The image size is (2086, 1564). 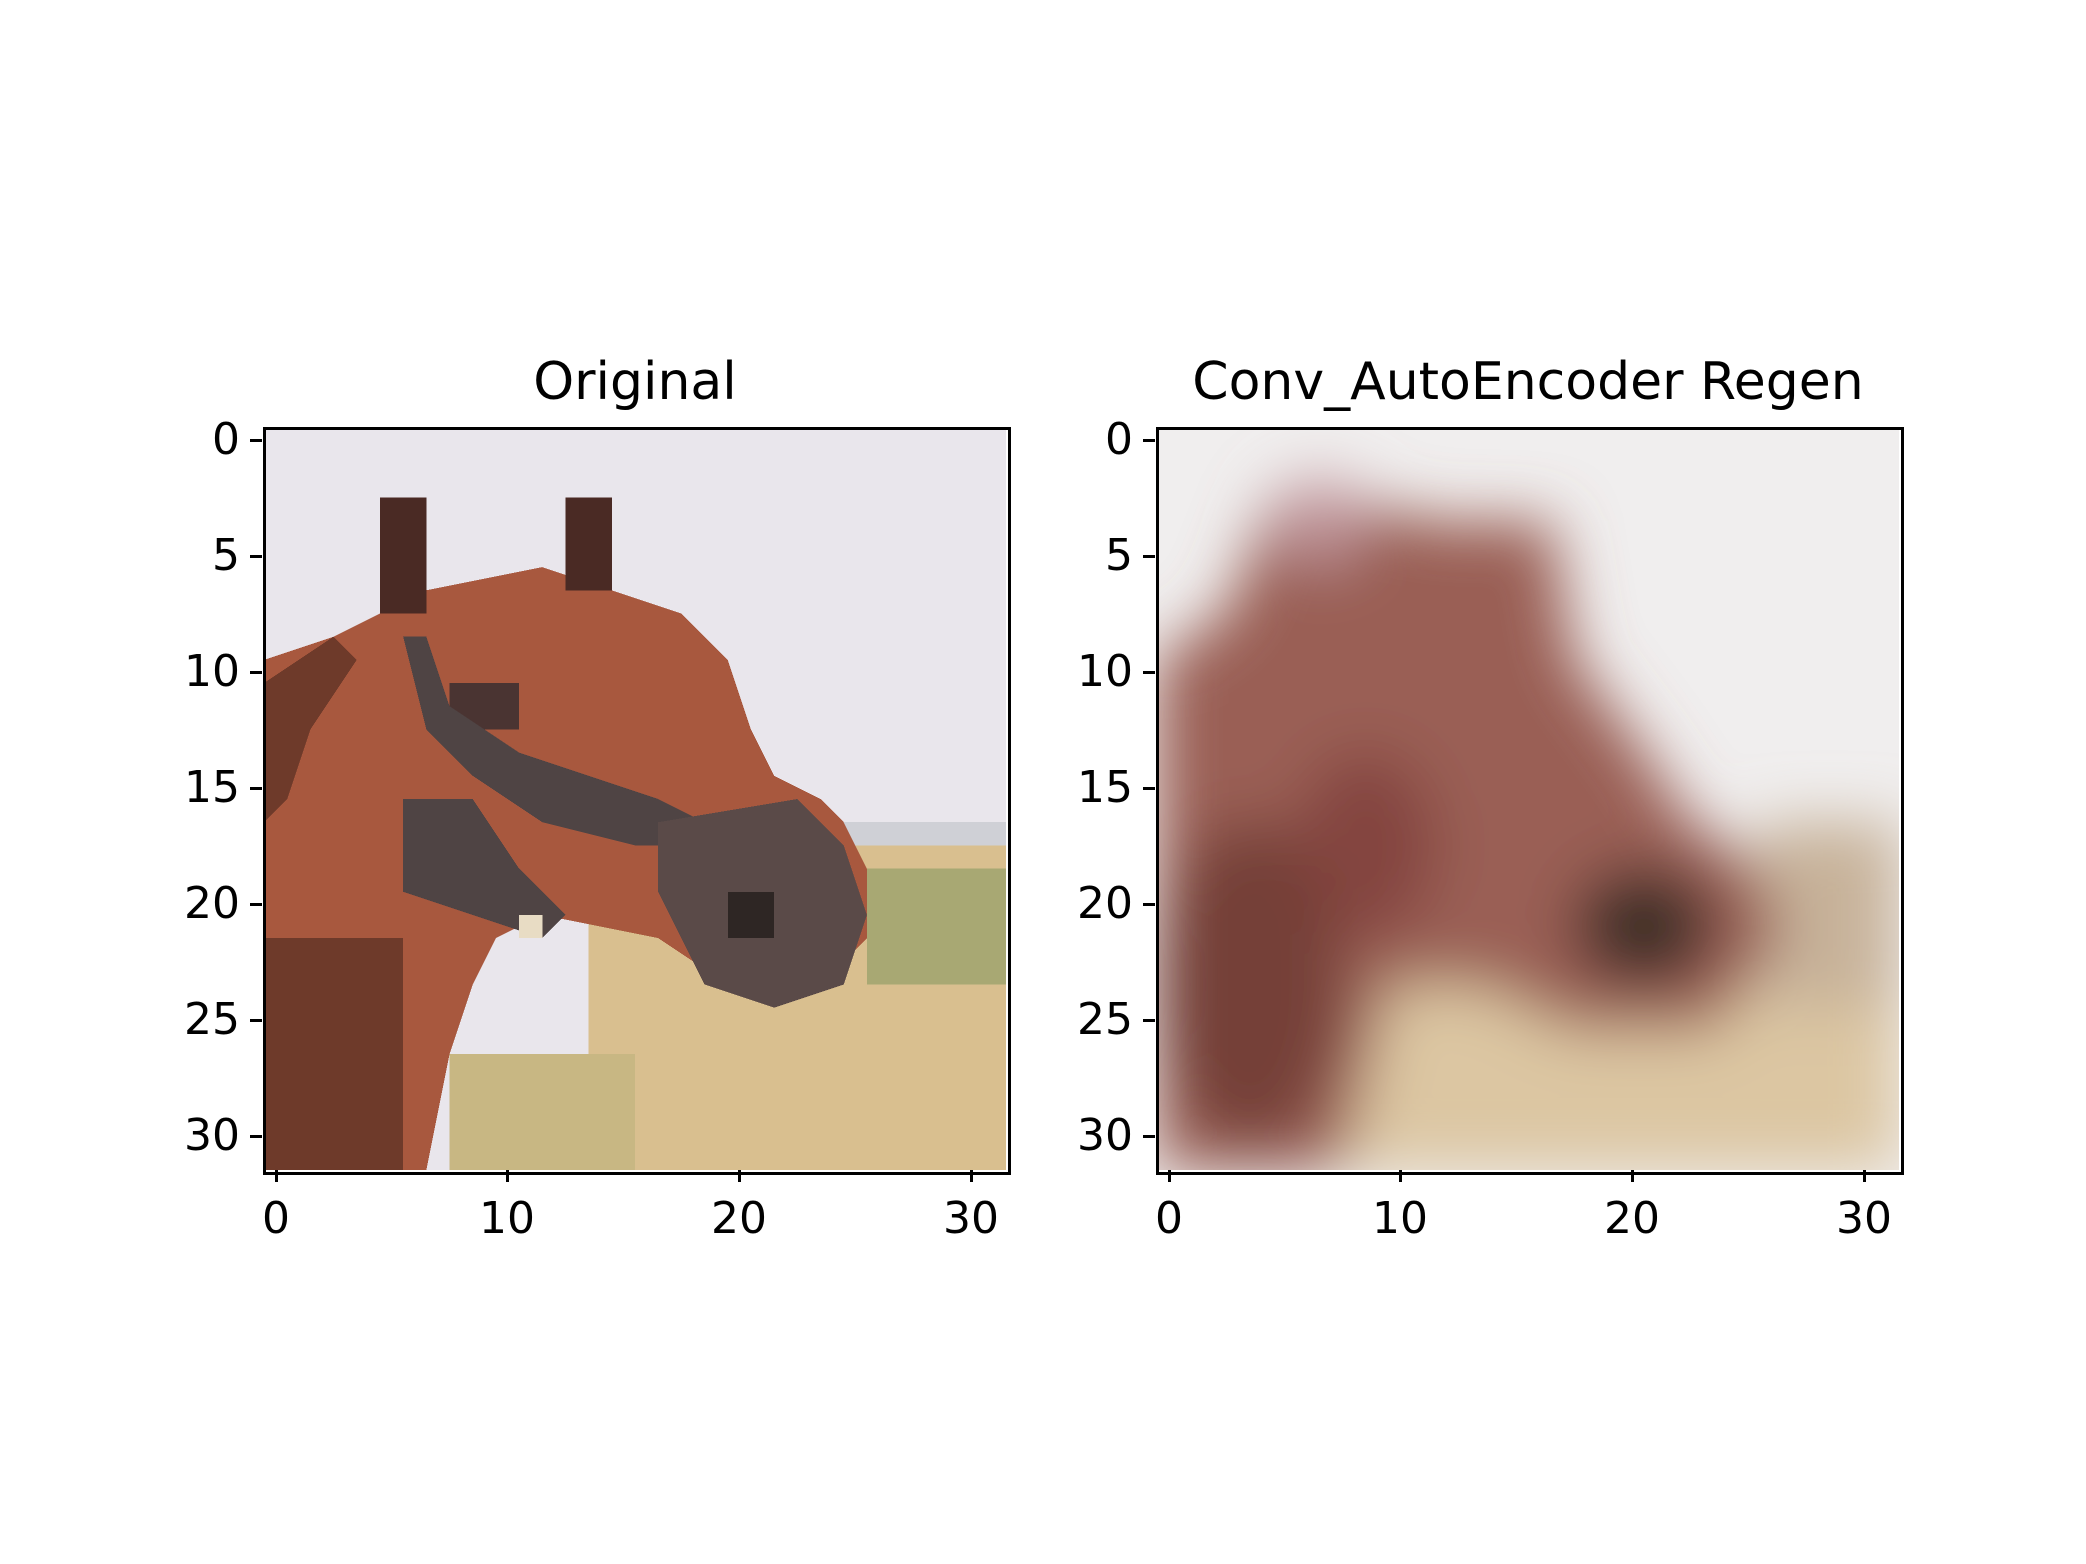 I want to click on muzzle, so click(x=1644, y=926).